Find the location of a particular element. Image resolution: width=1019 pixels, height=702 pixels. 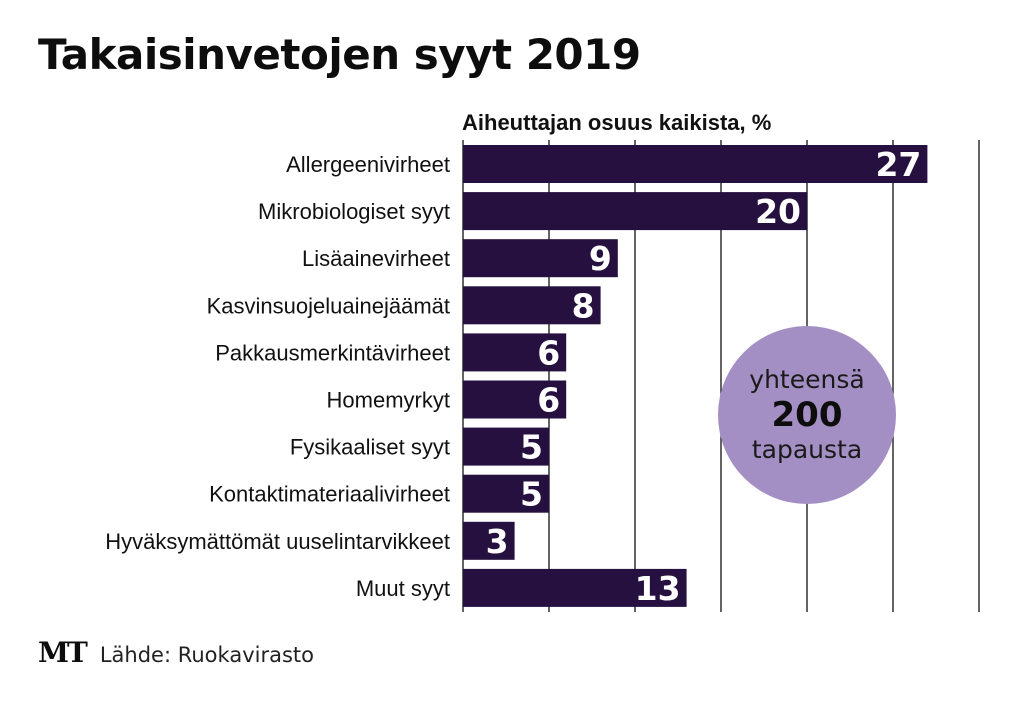

value-label: 13 is located at coordinates (658, 588).